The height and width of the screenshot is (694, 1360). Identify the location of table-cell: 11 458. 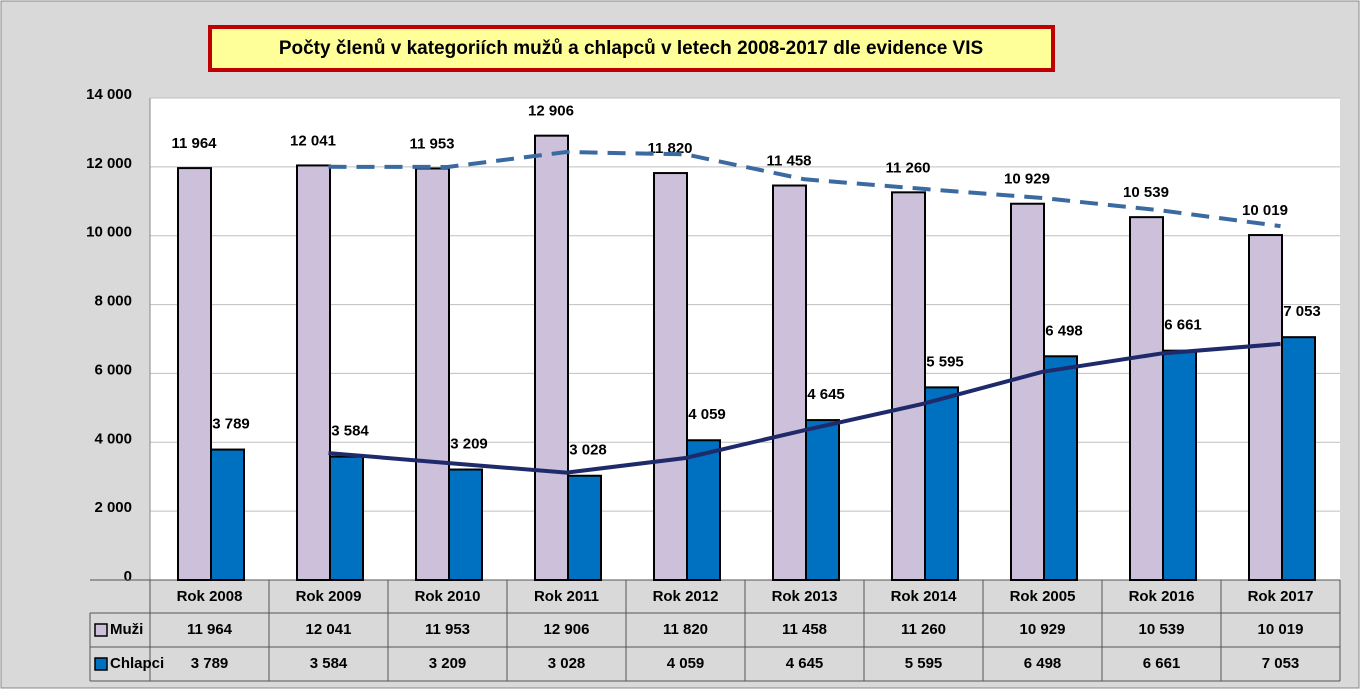
(804, 629).